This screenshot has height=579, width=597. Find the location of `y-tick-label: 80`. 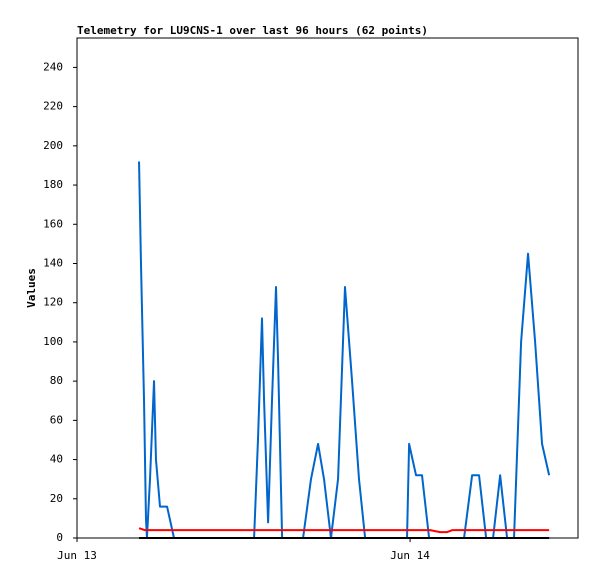

y-tick-label: 80 is located at coordinates (56, 380).